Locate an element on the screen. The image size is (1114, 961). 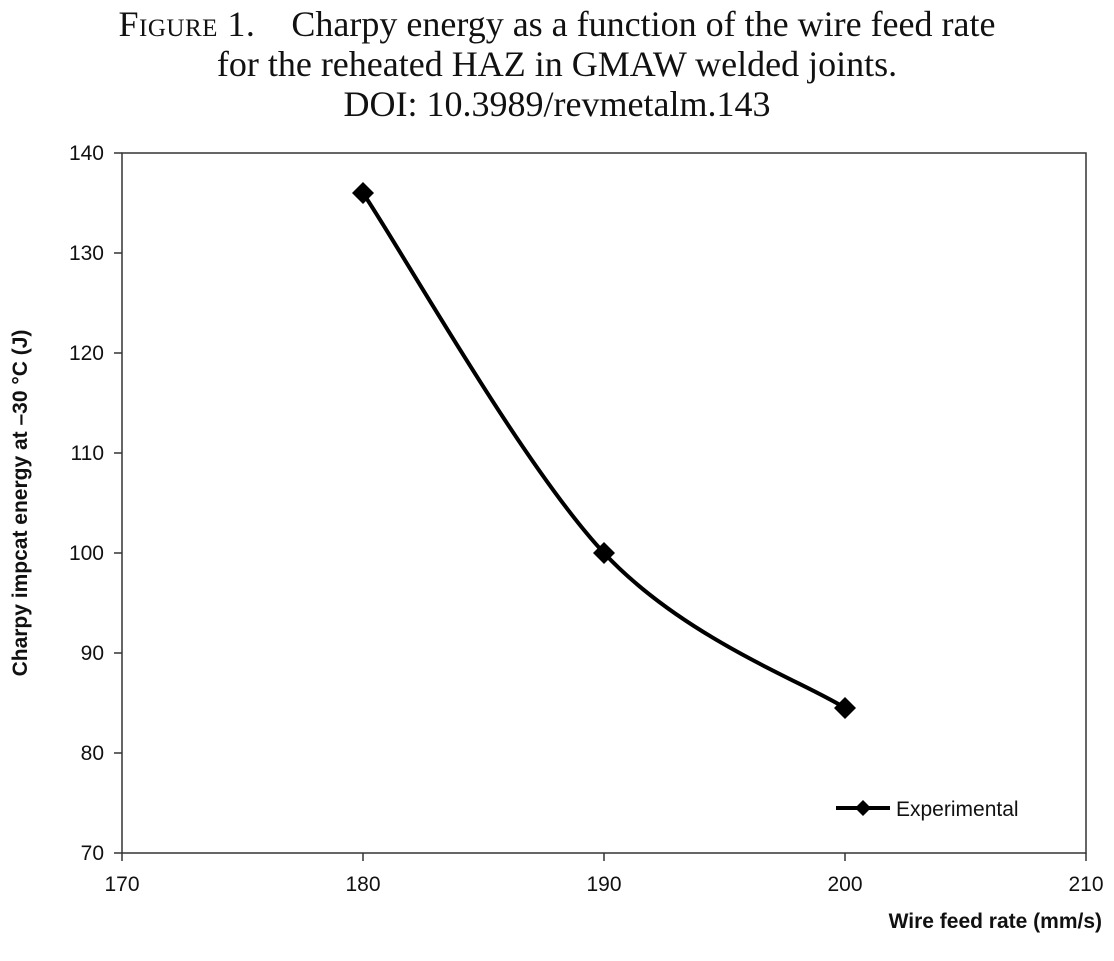
x-tick-label: 210 is located at coordinates (1085, 884).